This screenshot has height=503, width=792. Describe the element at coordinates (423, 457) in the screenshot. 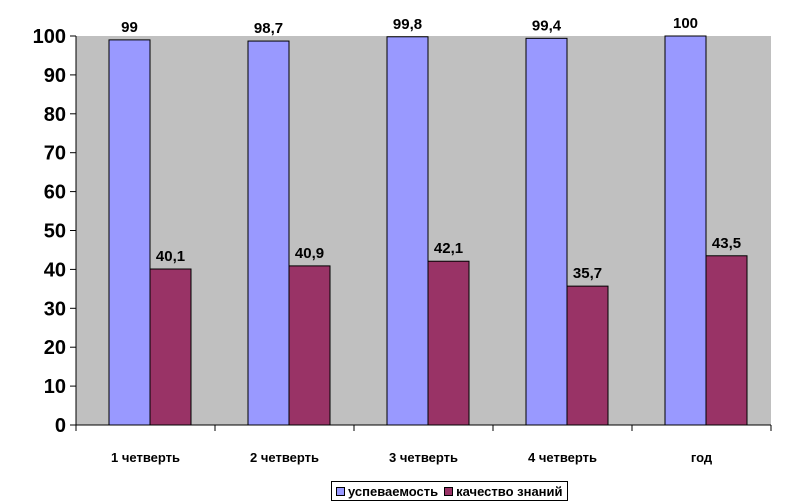

I see `category-label-2: 3 четверть` at that location.